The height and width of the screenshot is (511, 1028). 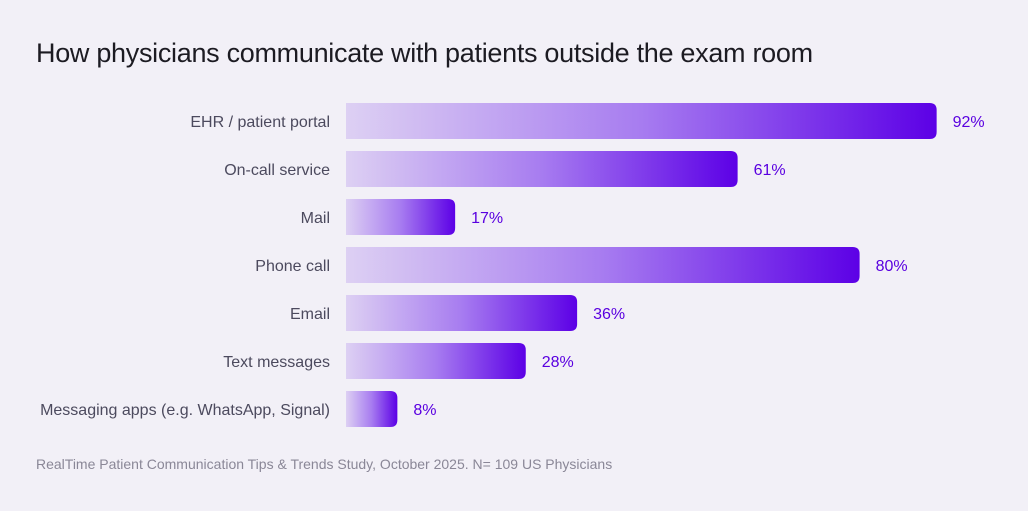 I want to click on category-label: Messaging apps (e.g. WhatsApp, Signal), so click(x=185, y=410).